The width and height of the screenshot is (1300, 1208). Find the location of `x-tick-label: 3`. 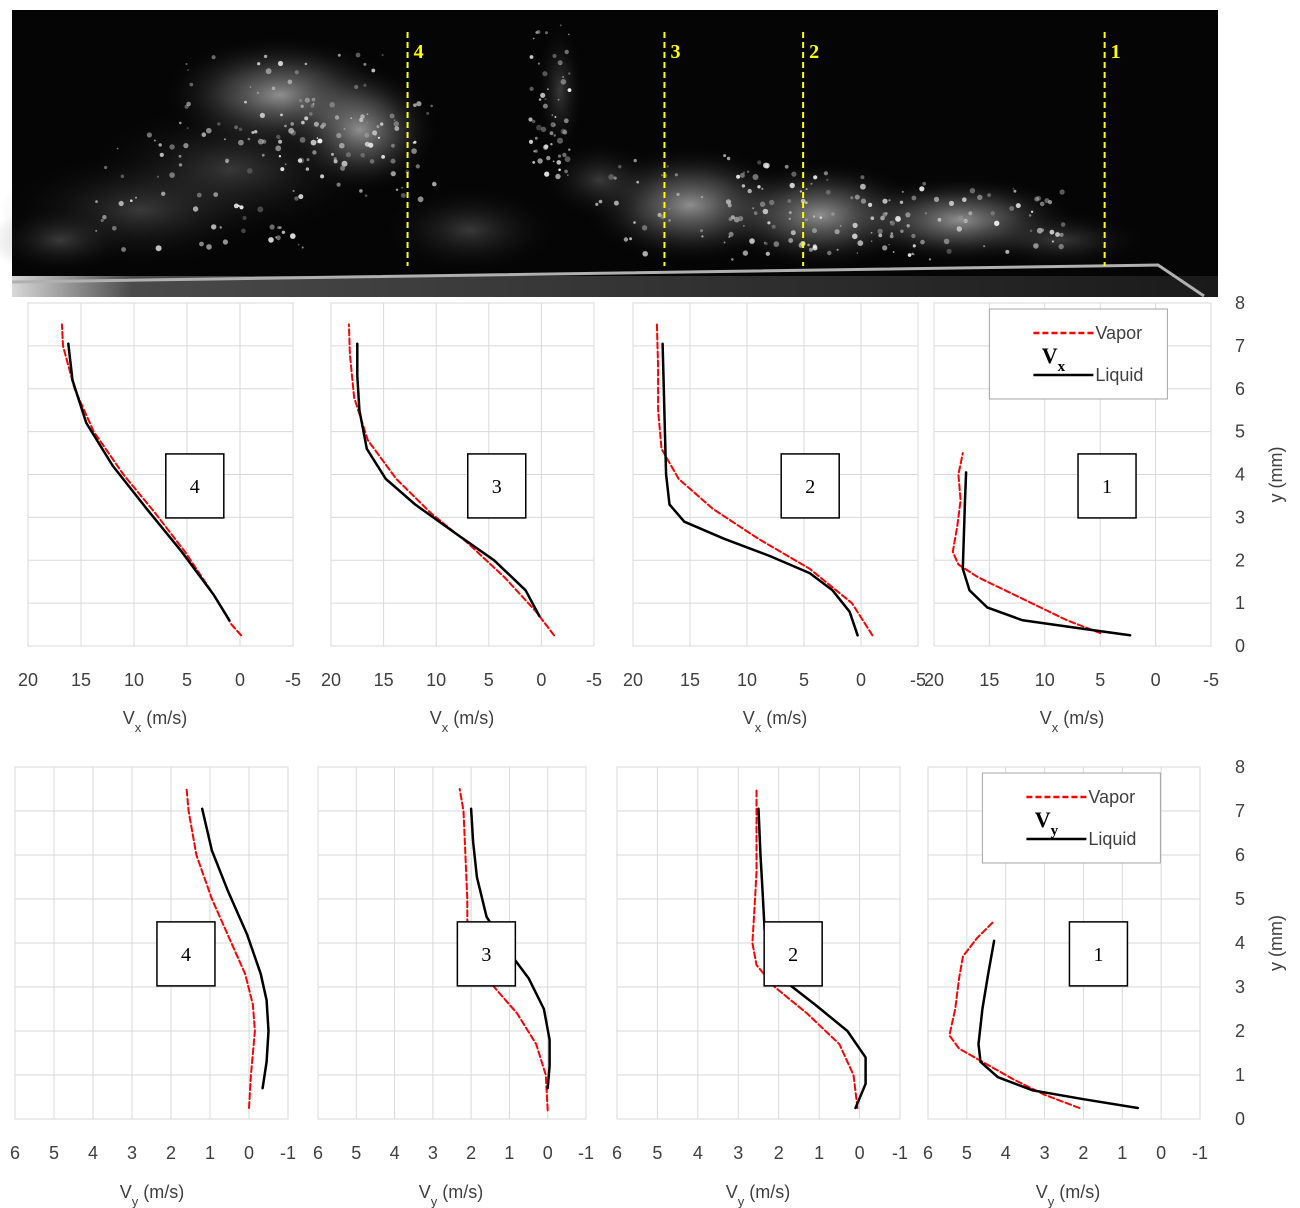

x-tick-label: 3 is located at coordinates (1045, 1153).